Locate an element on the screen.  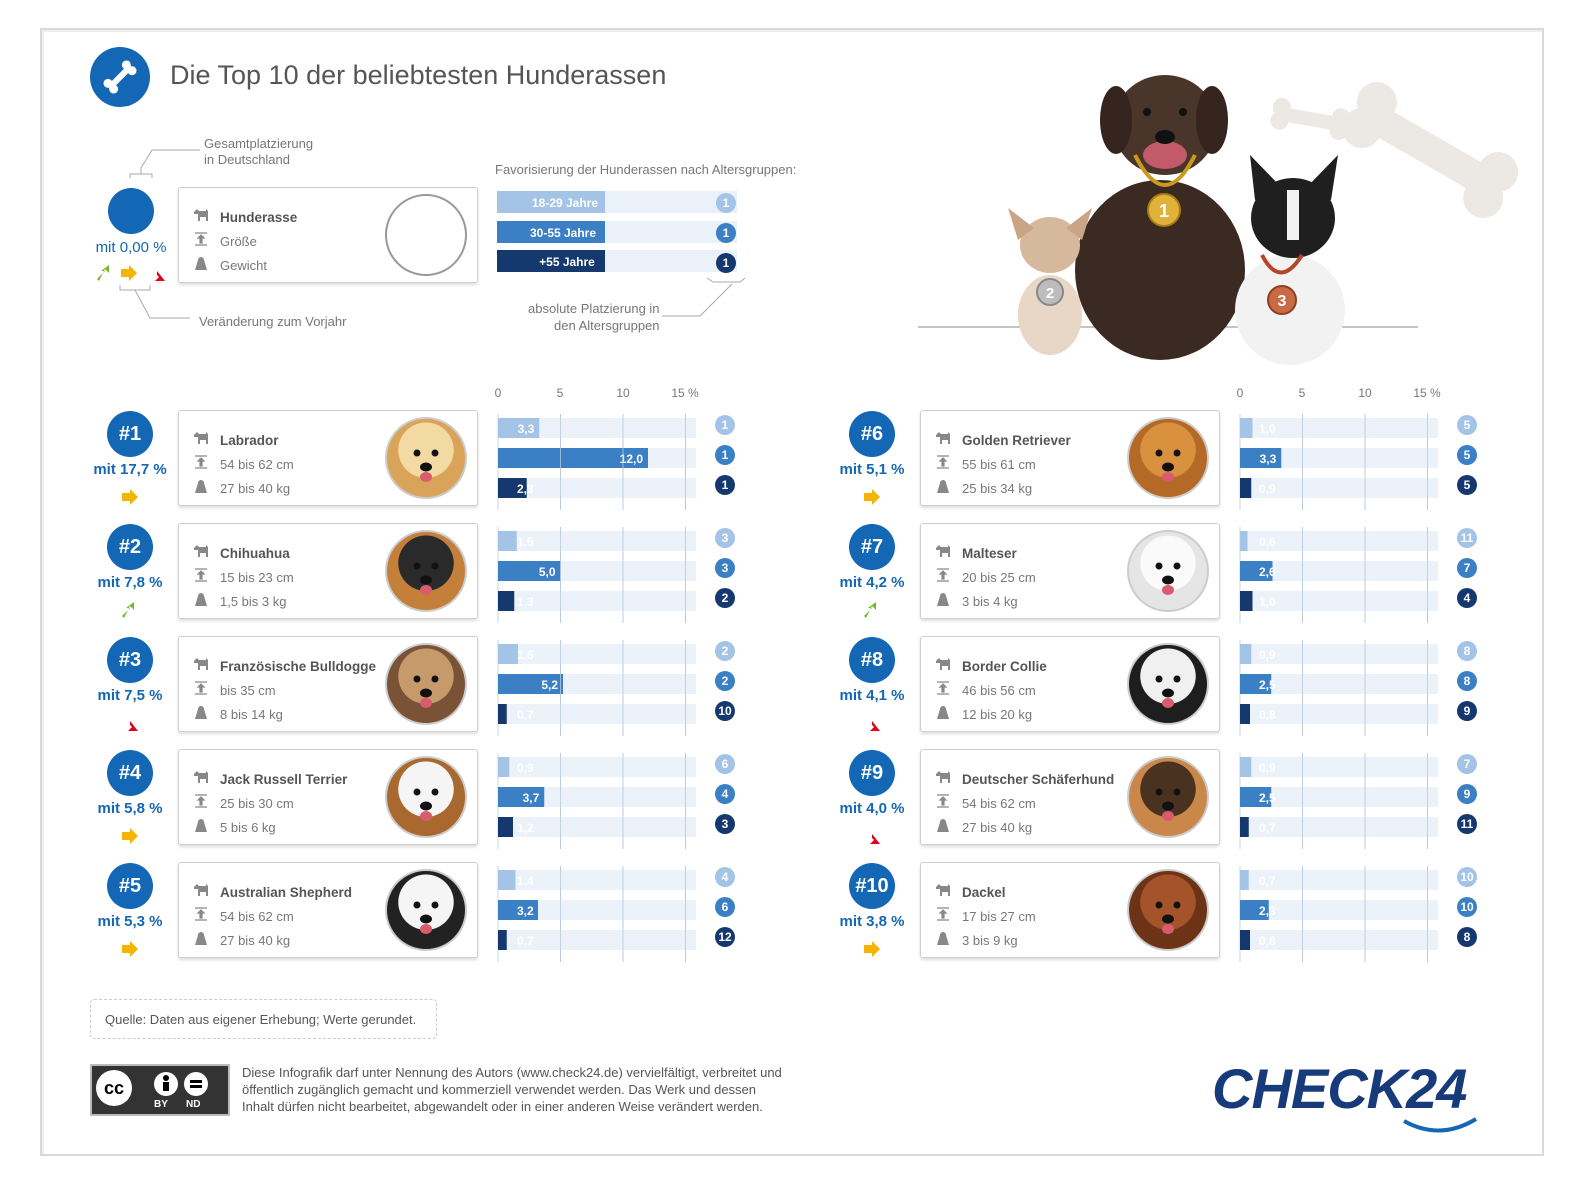
age-rank-badge: 11 is located at coordinates (1467, 824).